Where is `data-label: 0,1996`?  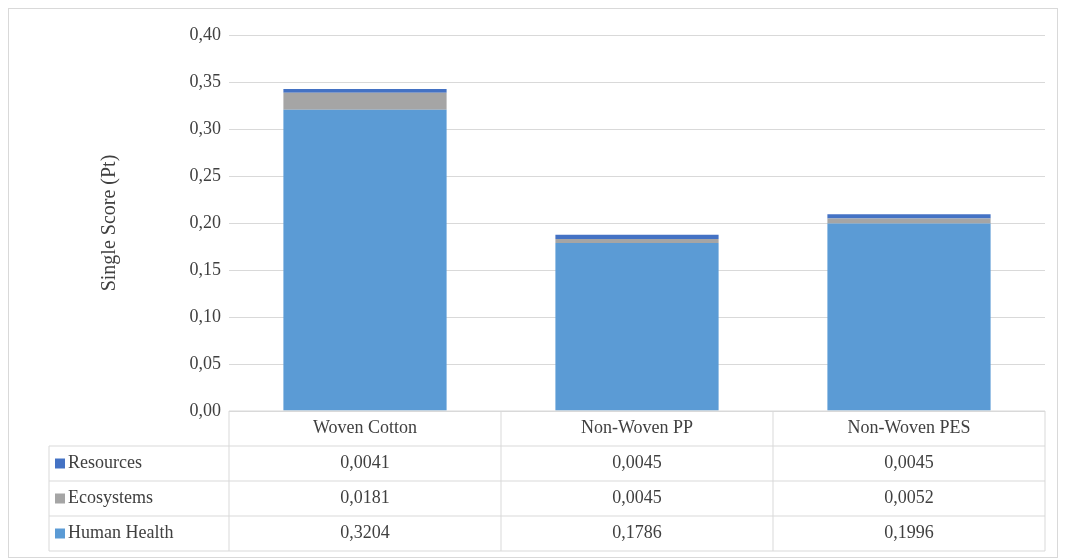
data-label: 0,1996 is located at coordinates (909, 532).